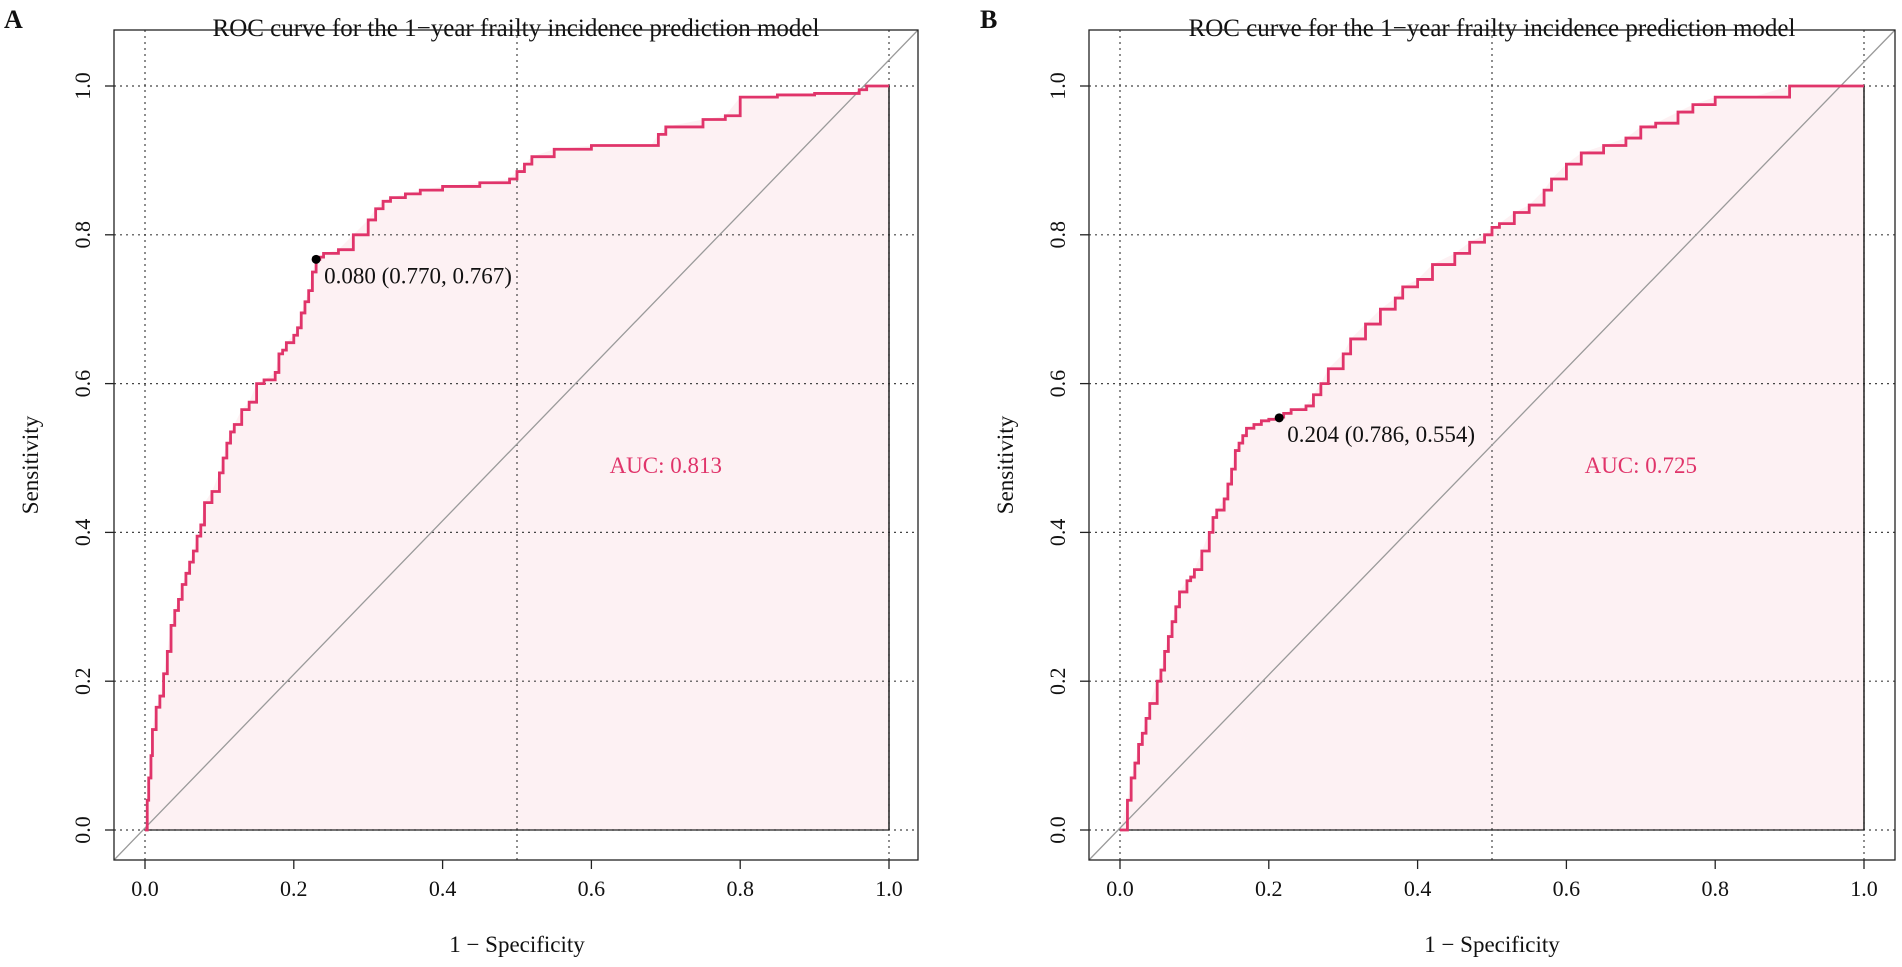 The width and height of the screenshot is (1902, 967). Describe the element at coordinates (517, 944) in the screenshot. I see `panel-a-x-axis-label: 1 − Specificity` at that location.